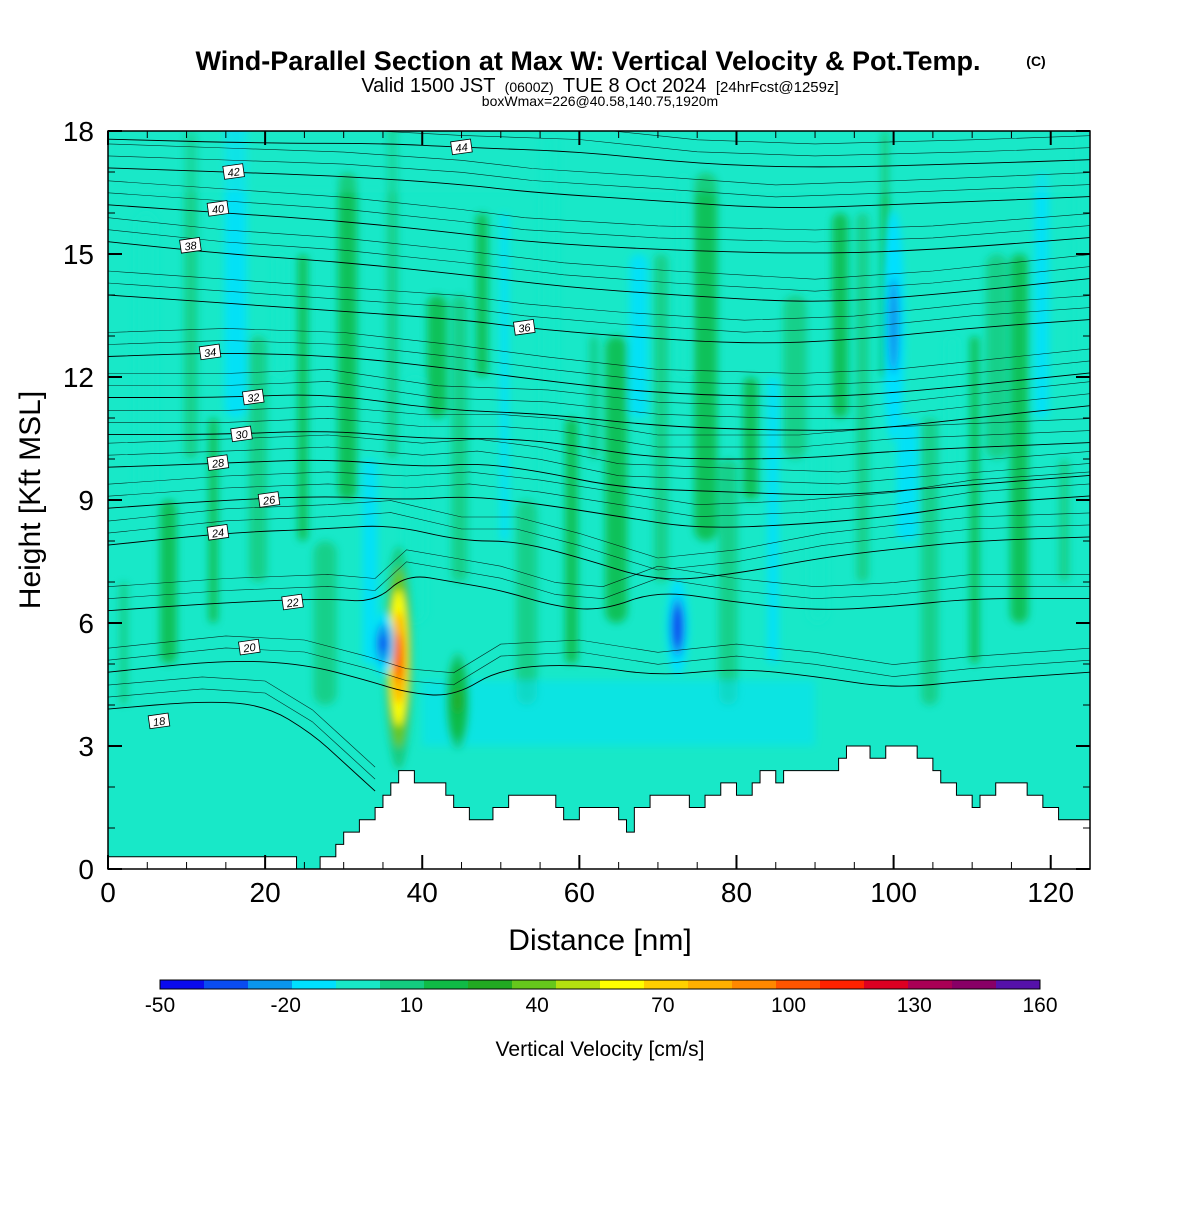  What do you see at coordinates (1050, 892) in the screenshot?
I see `x-tick-label: 120` at bounding box center [1050, 892].